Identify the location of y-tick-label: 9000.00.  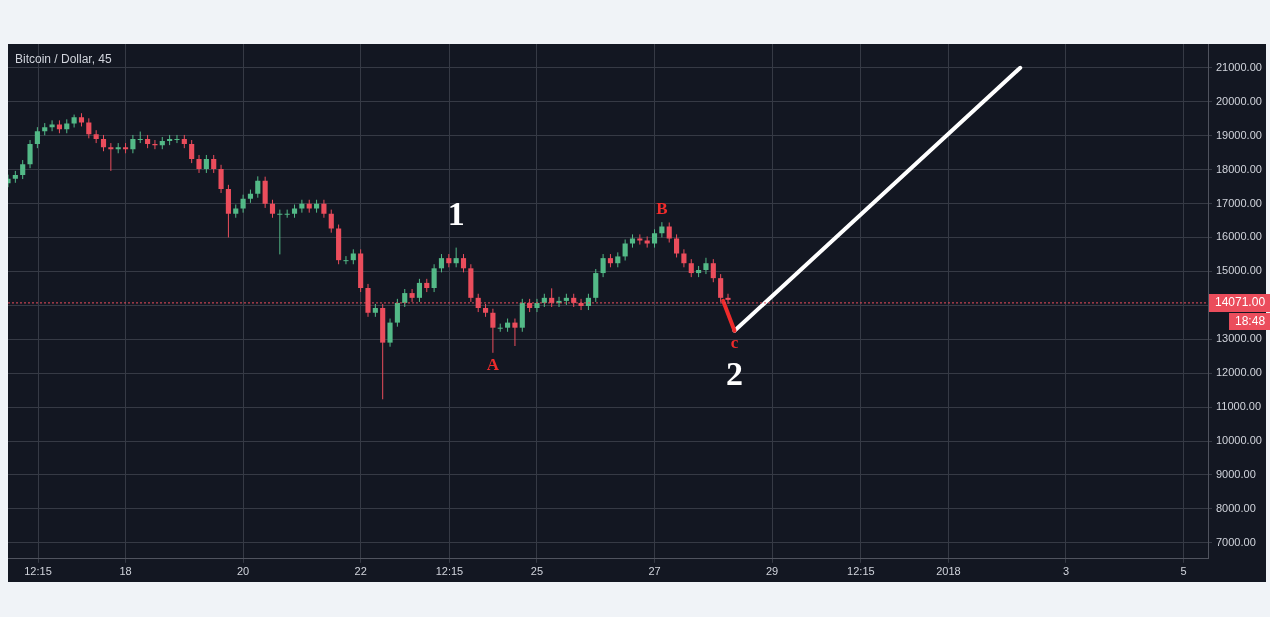
(1236, 474).